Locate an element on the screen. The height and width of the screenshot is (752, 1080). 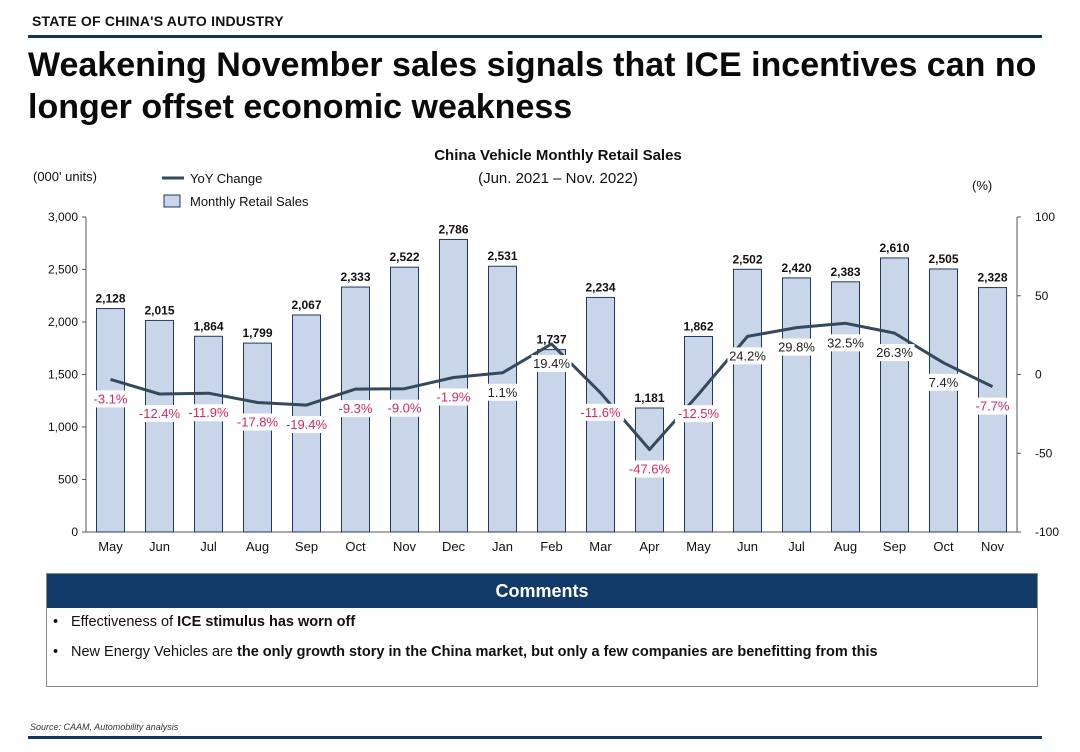
chart-subtitle: (Jun. 2021 – Nov. 2022) is located at coordinates (558, 178).